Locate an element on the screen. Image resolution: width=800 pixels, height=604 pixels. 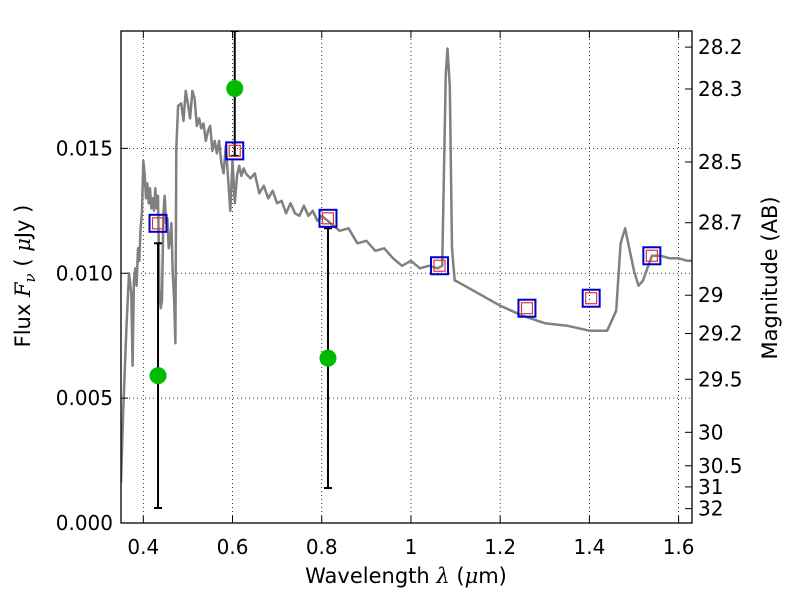
y2-tick-label: 30 is located at coordinates (710, 432).